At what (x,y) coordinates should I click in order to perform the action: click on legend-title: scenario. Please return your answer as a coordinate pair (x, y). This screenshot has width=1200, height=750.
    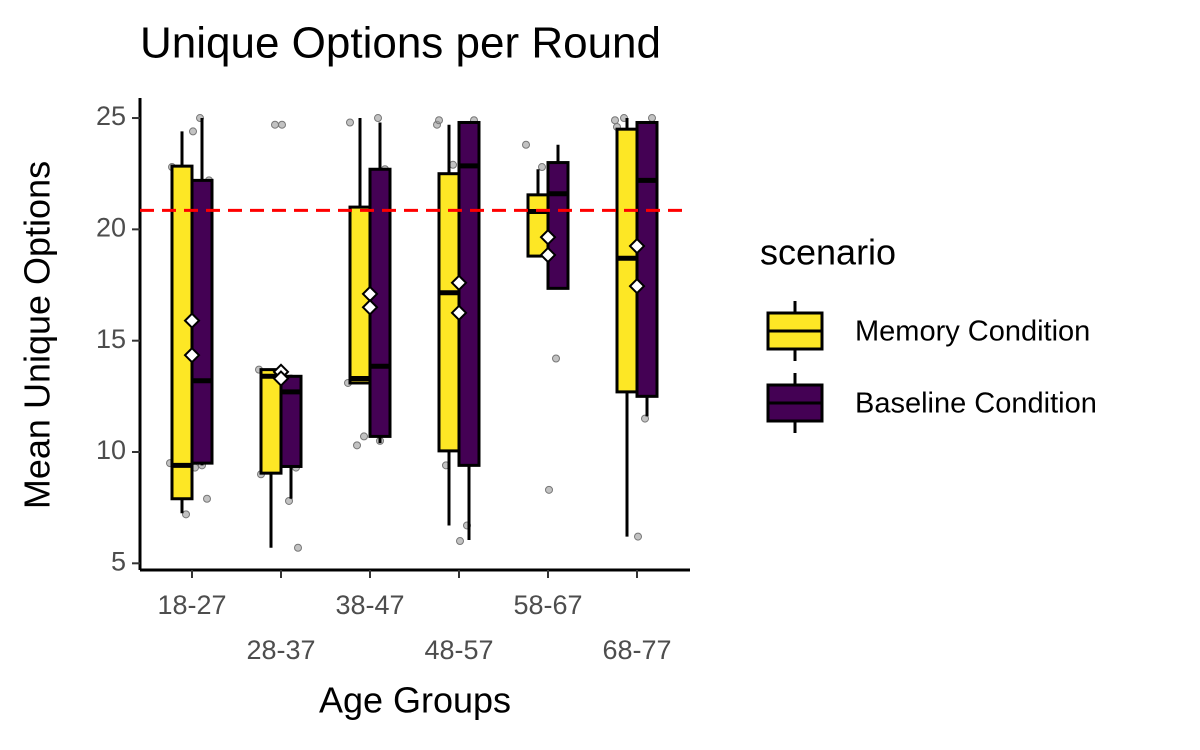
    Looking at the image, I should click on (828, 252).